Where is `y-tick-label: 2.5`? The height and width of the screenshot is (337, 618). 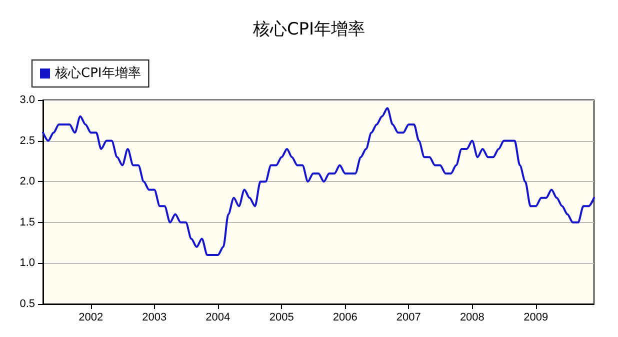 y-tick-label: 2.5 is located at coordinates (27, 140).